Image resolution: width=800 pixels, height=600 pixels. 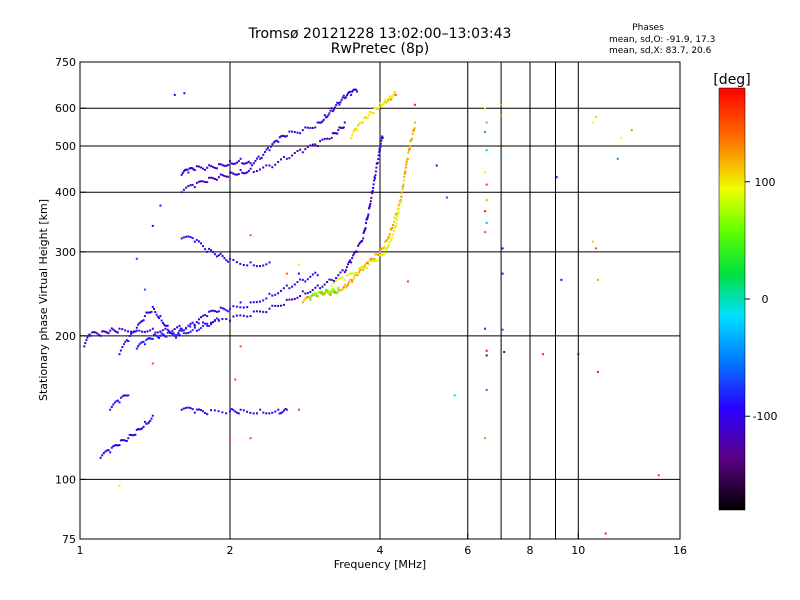 I want to click on y-tick-label: 600, so click(x=65, y=108).